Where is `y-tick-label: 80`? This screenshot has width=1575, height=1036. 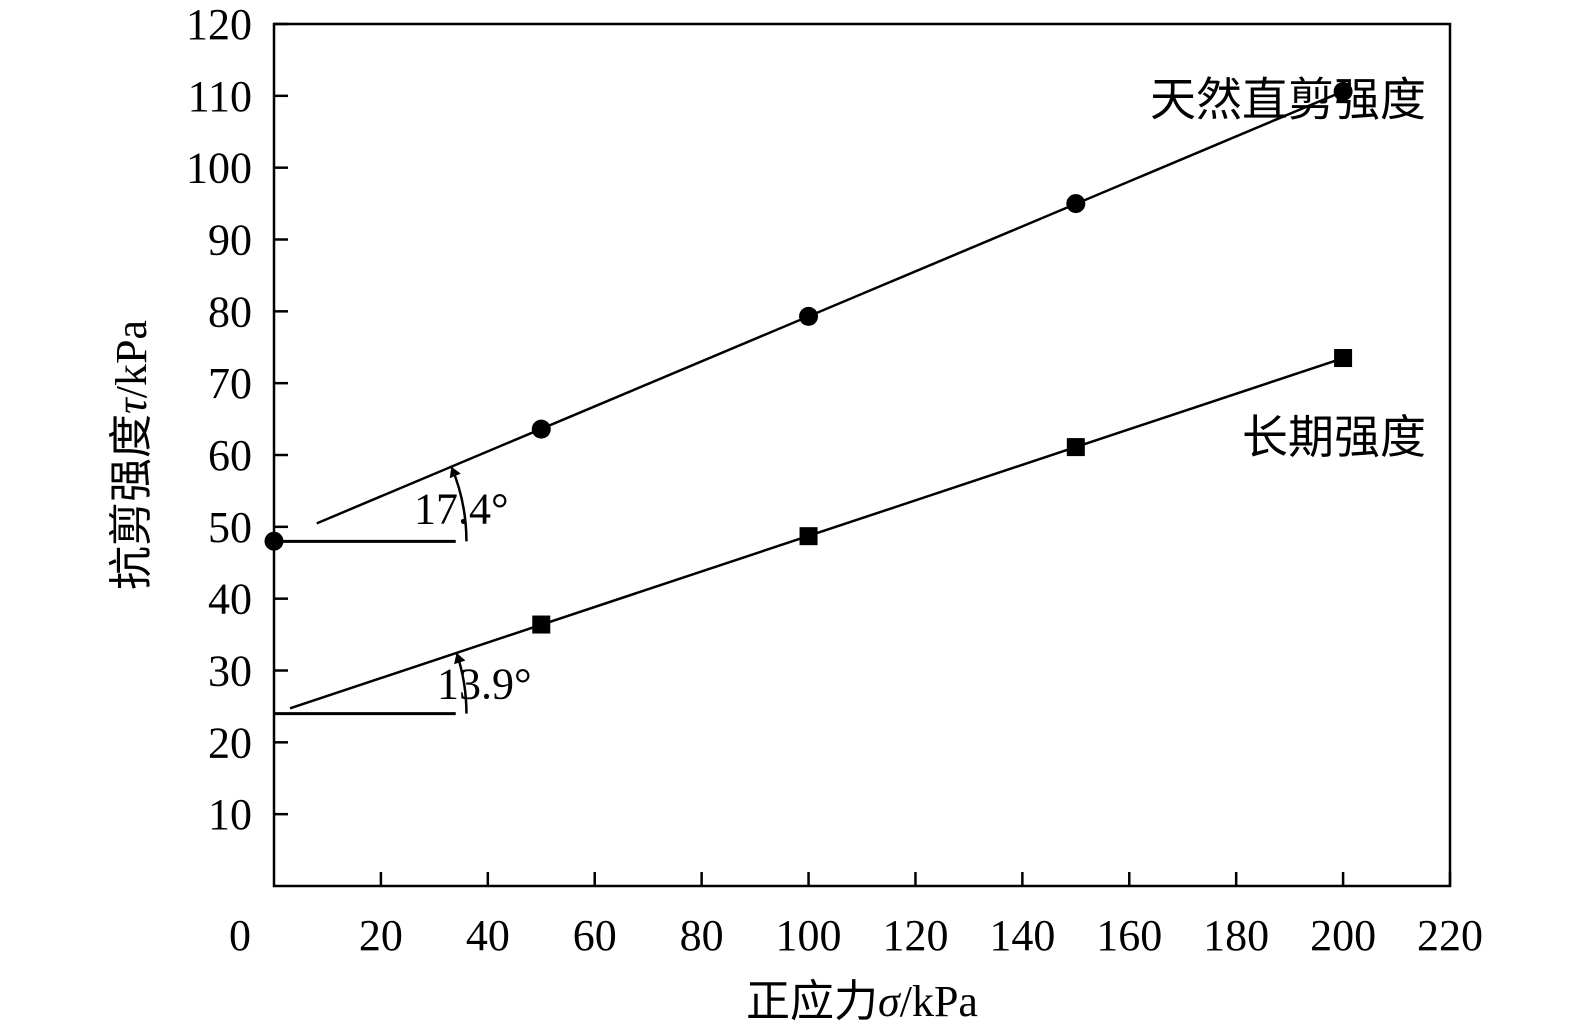
y-tick-label: 80 is located at coordinates (230, 311).